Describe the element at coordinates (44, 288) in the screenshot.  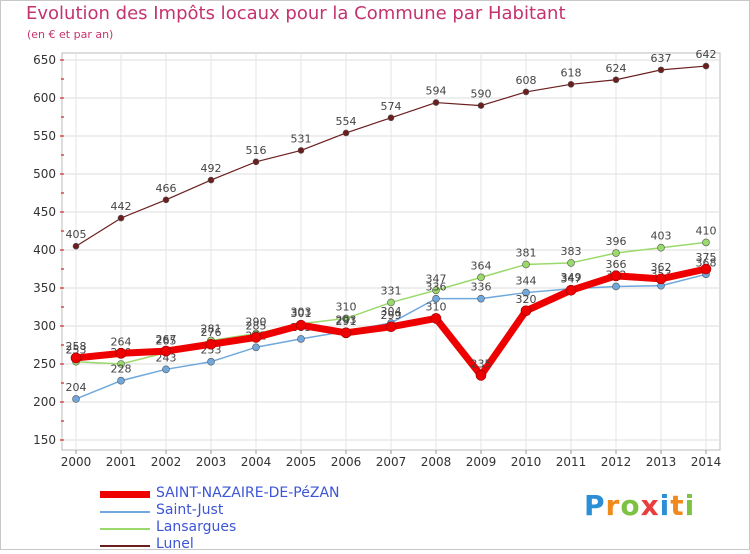
I see `y-tick-label: 350` at that location.